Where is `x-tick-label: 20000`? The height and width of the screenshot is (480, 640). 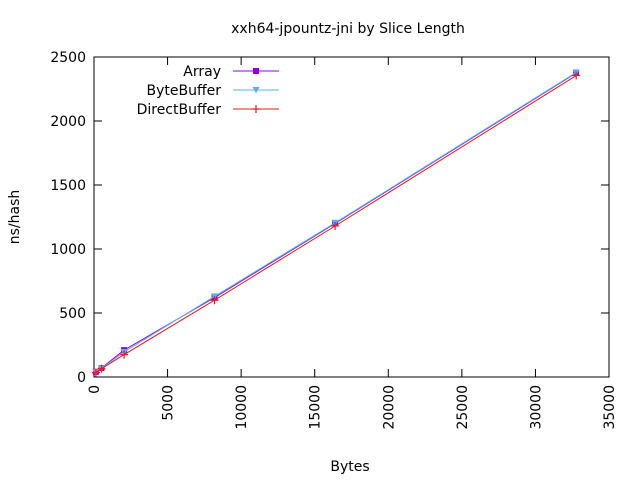 x-tick-label: 20000 is located at coordinates (389, 407).